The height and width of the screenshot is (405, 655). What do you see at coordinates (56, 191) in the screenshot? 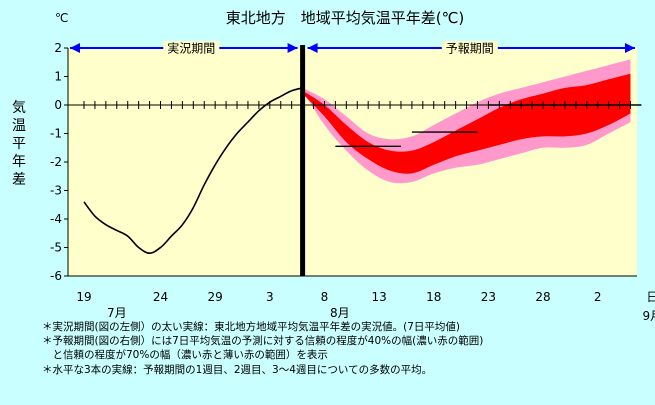
I see `y-tick-label: -3` at bounding box center [56, 191].